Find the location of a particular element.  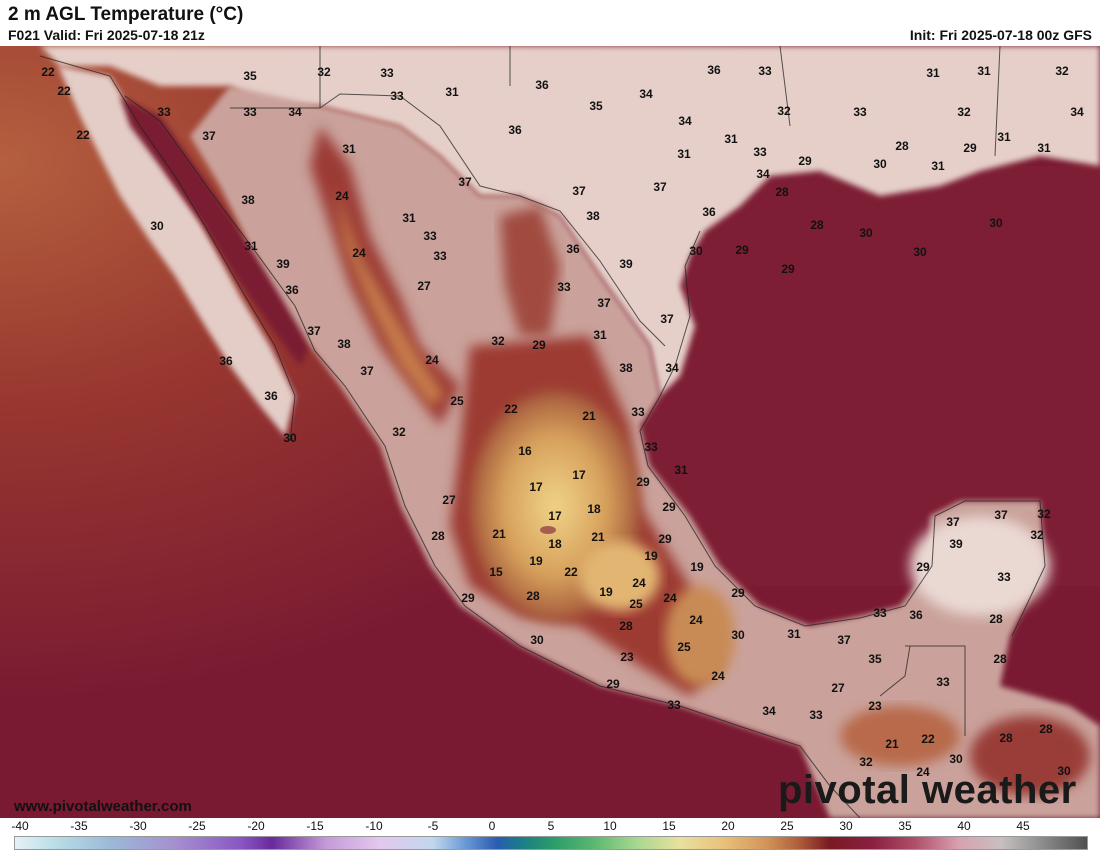

init-time: Init: Fri 2025-07-18 00z GFS is located at coordinates (1000, 35).